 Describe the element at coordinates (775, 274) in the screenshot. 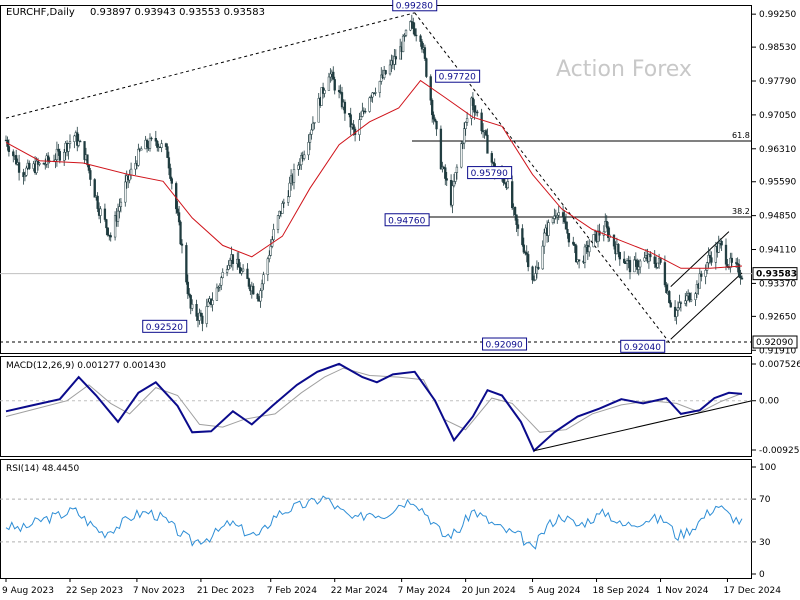

I see `current-price-box` at that location.